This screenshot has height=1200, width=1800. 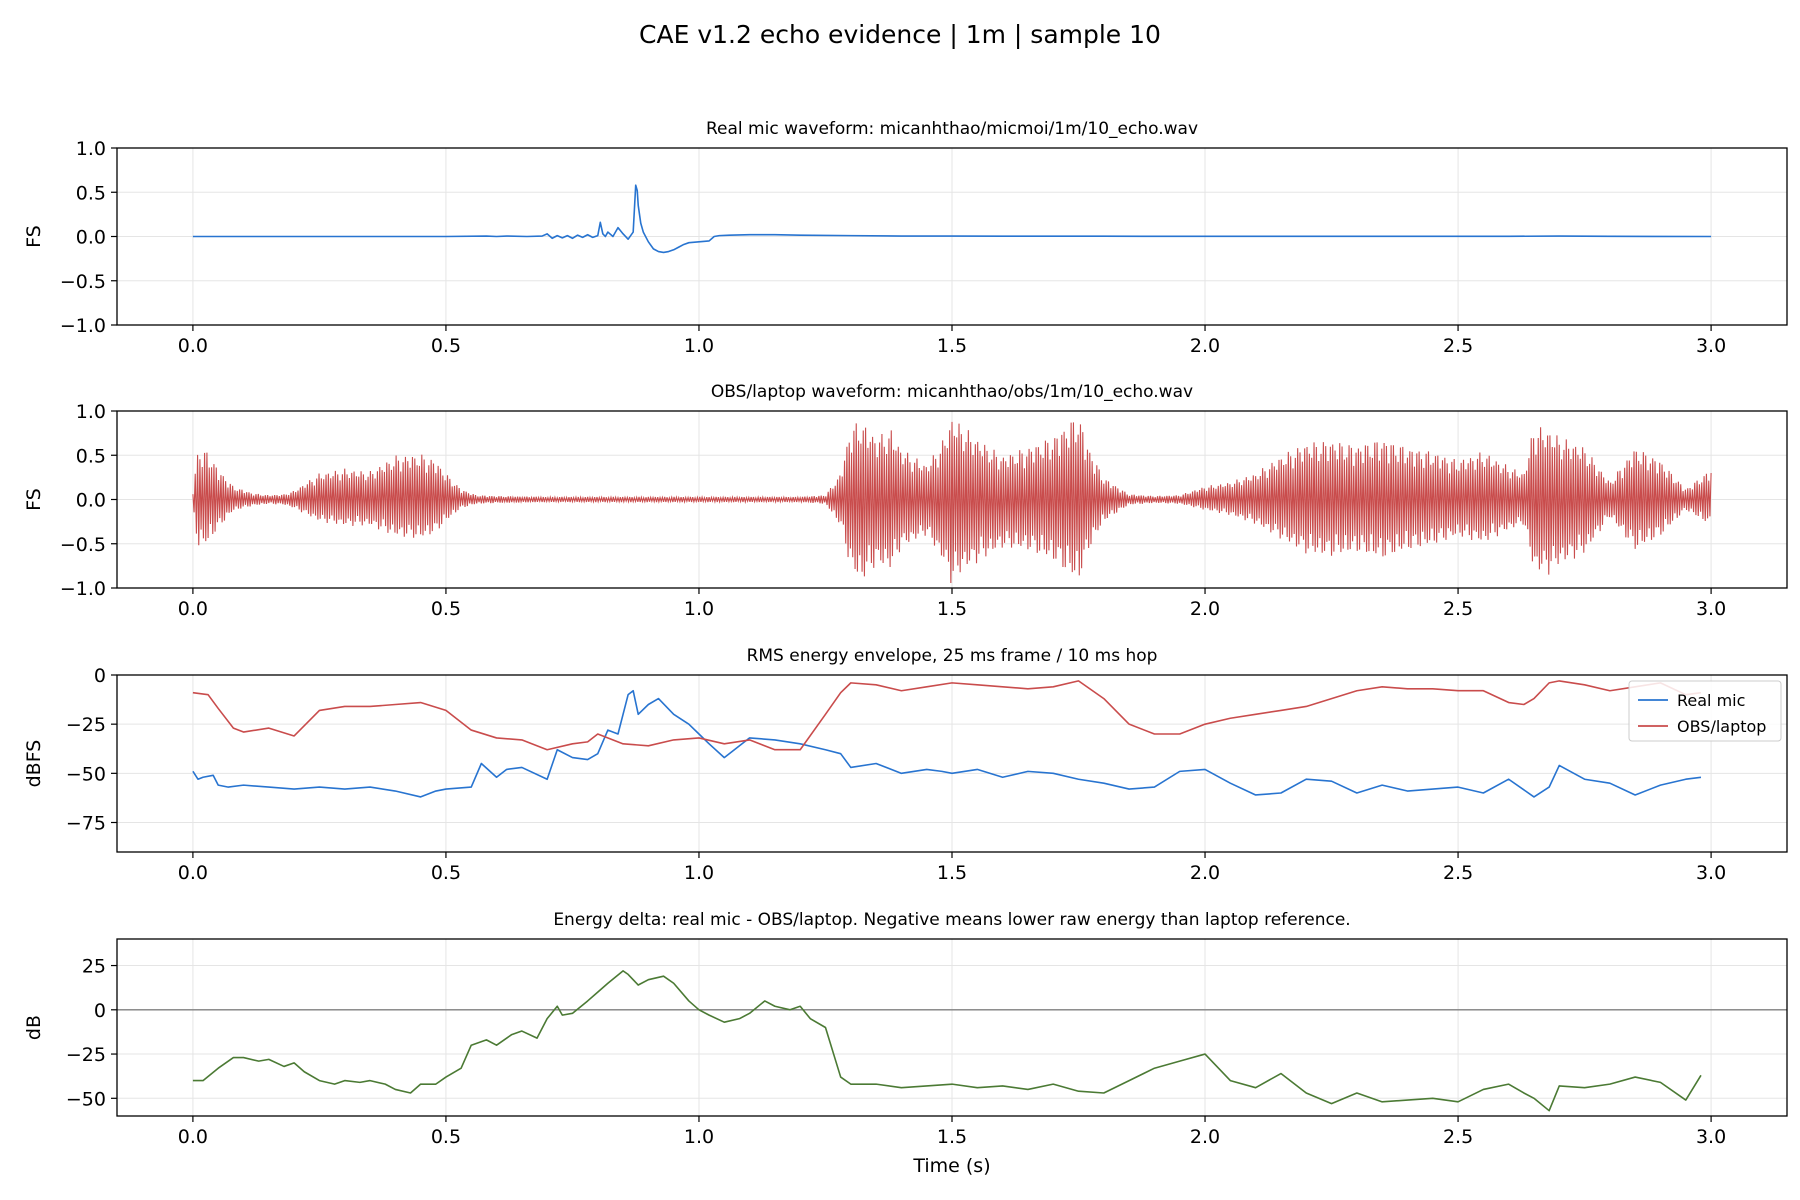 What do you see at coordinates (1705, 711) in the screenshot?
I see `legend-rms: Real mic OBS/laptop` at bounding box center [1705, 711].